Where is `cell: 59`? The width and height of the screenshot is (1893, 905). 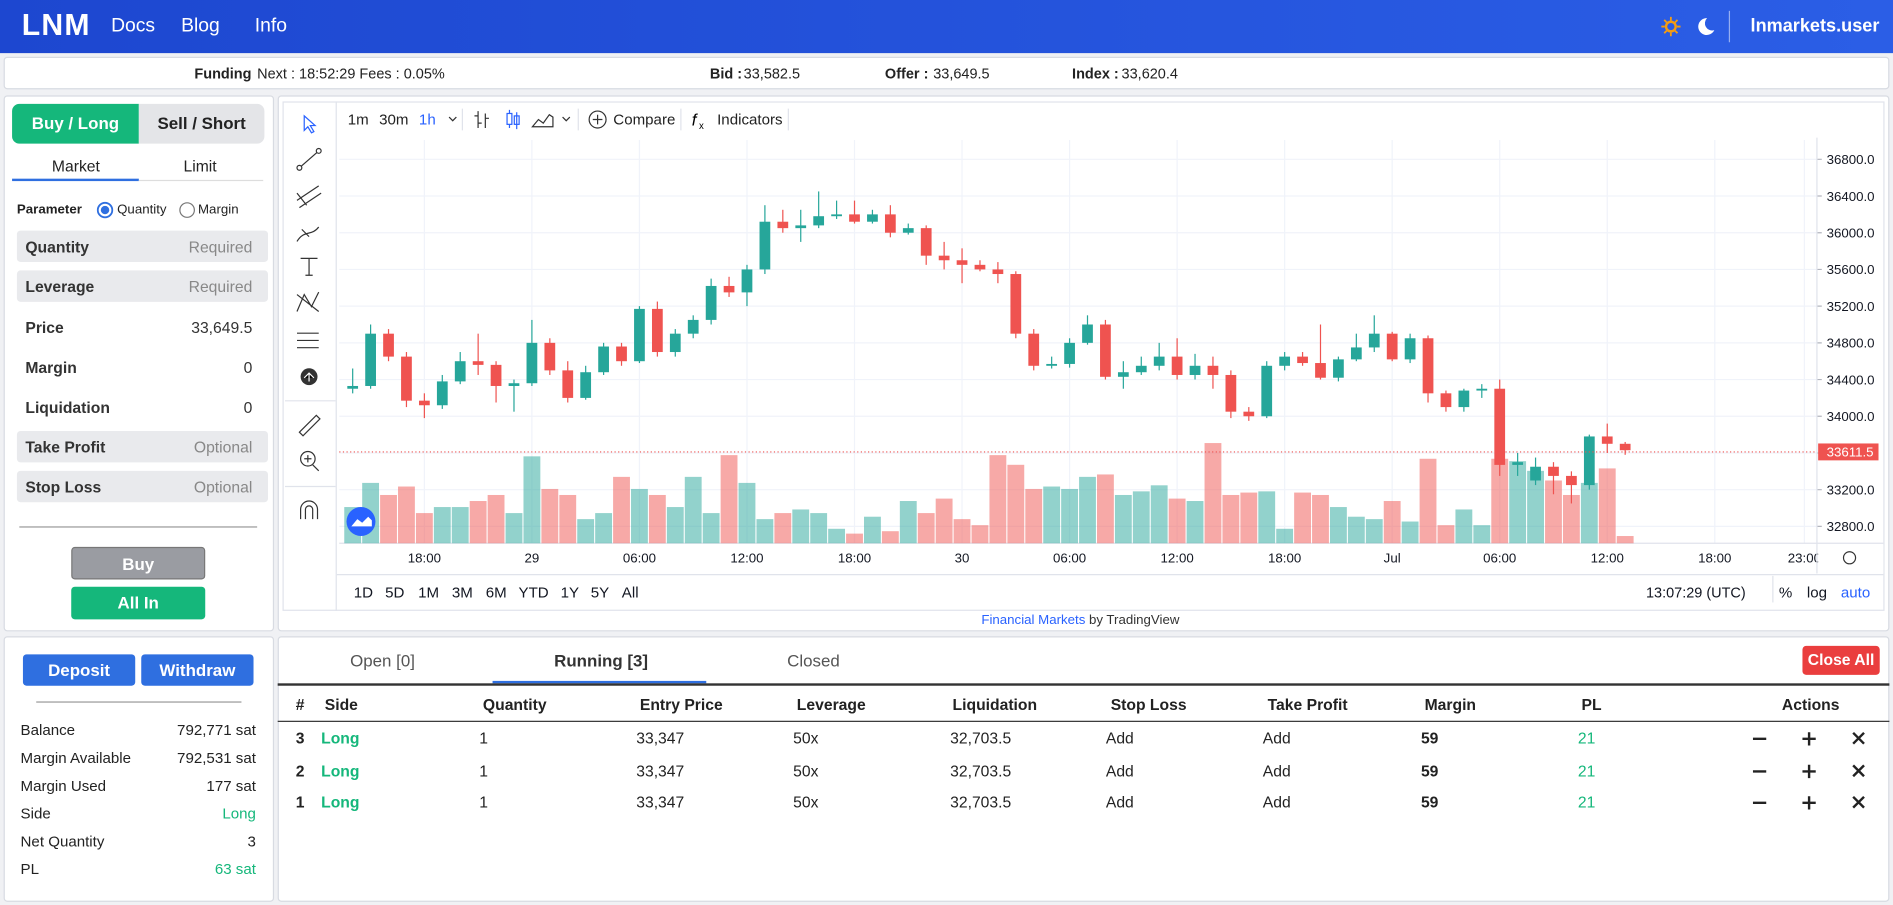
cell: 59 is located at coordinates (1429, 770).